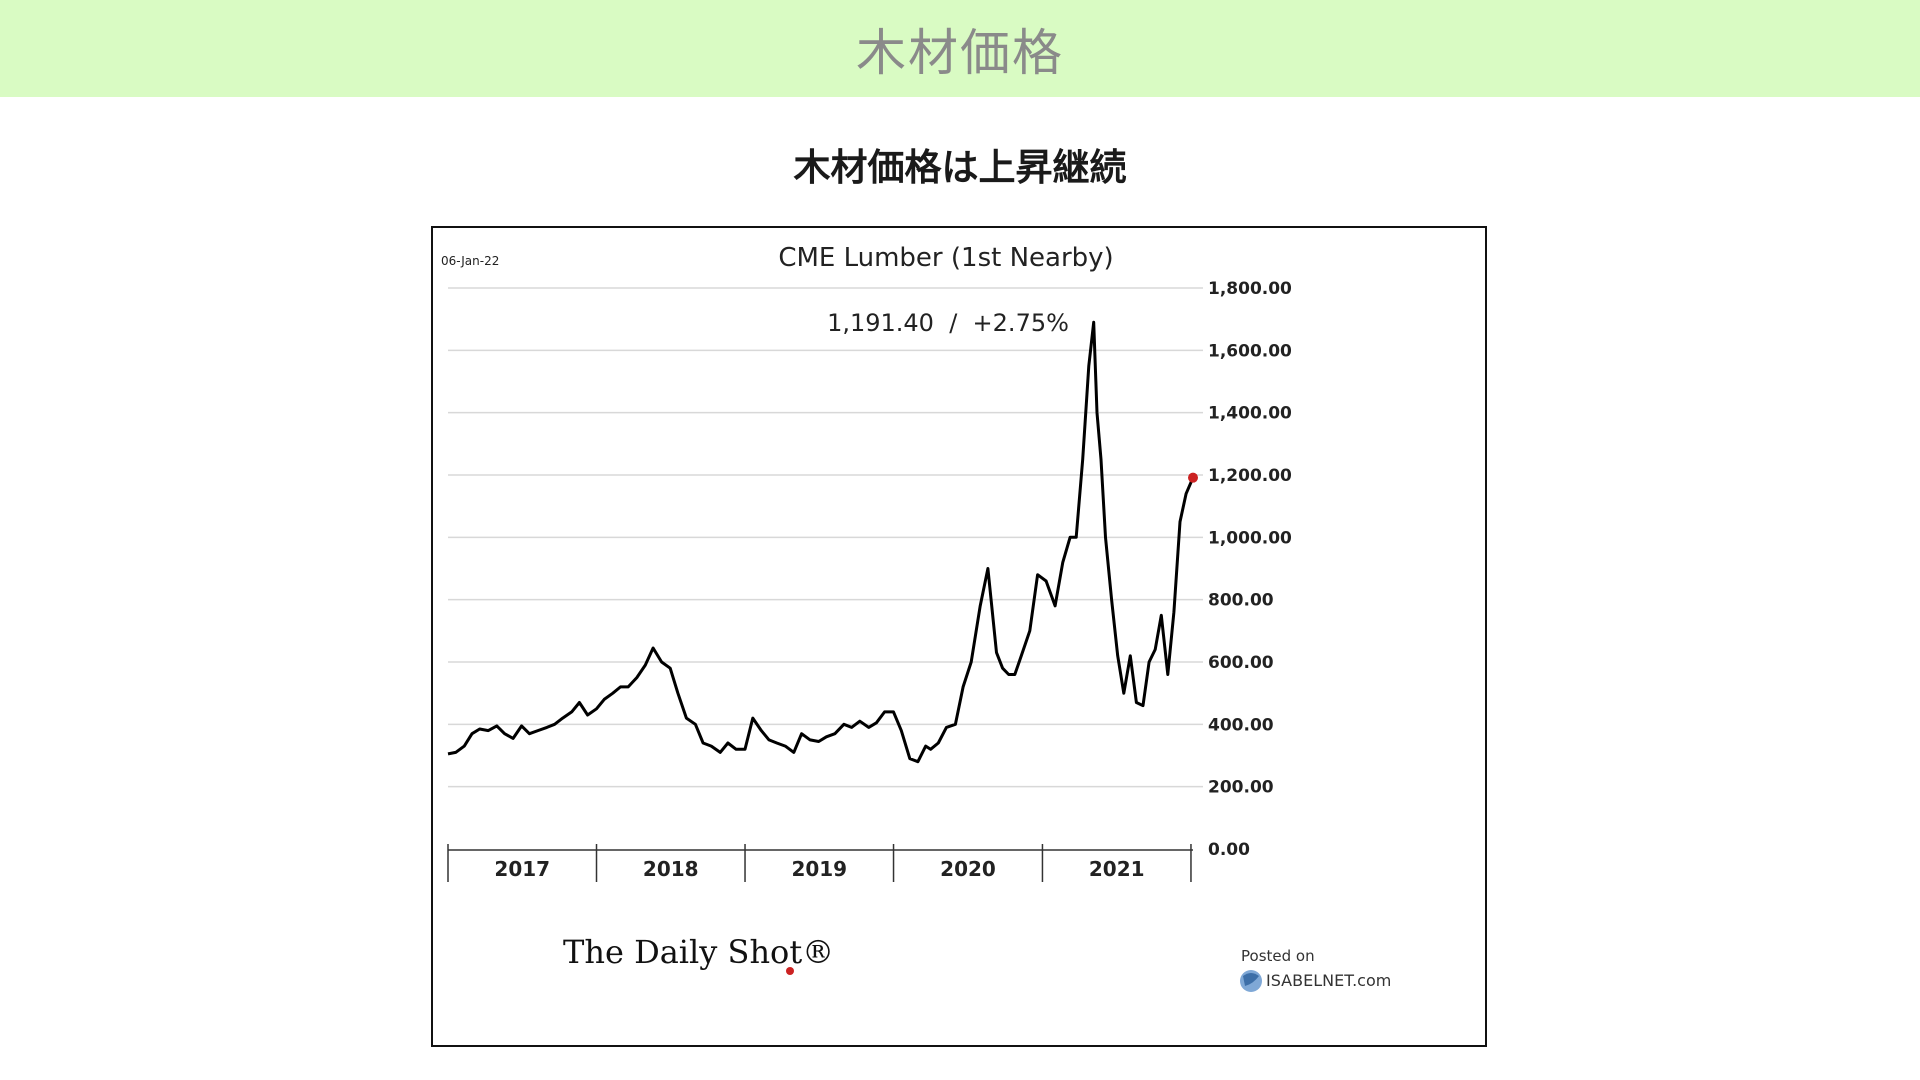 The width and height of the screenshot is (1920, 1080). Describe the element at coordinates (948, 323) in the screenshot. I see `chart-last-value-label: 1,191.40 / +2.75%` at that location.